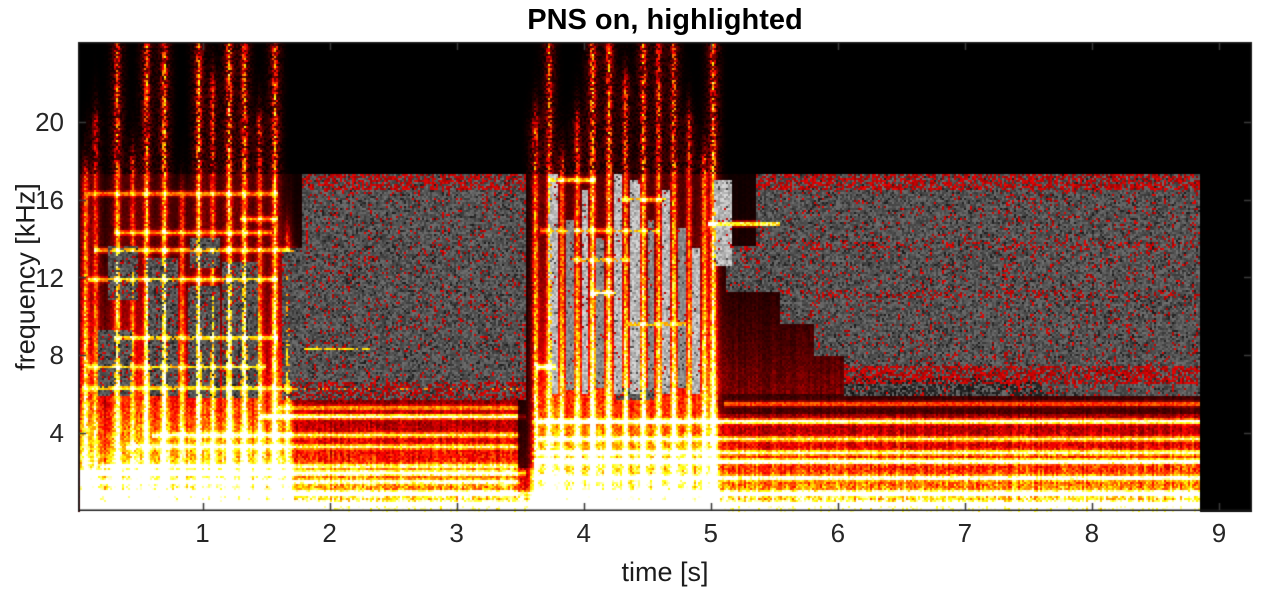 The image size is (1280, 600). I want to click on x-tick-label: 1, so click(202, 533).